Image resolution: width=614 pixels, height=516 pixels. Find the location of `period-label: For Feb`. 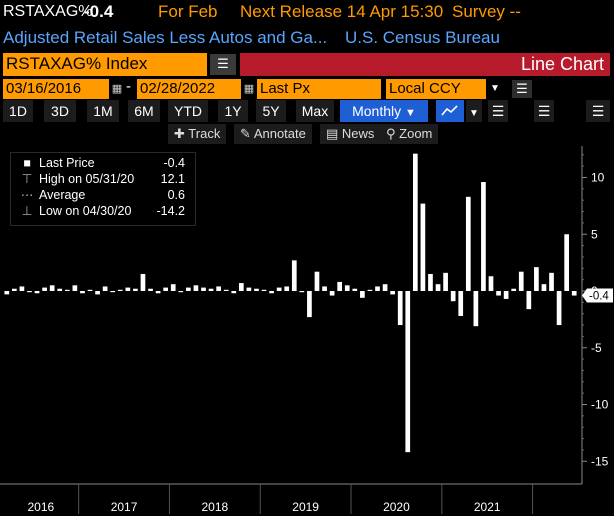

period-label: For Feb is located at coordinates (188, 11).